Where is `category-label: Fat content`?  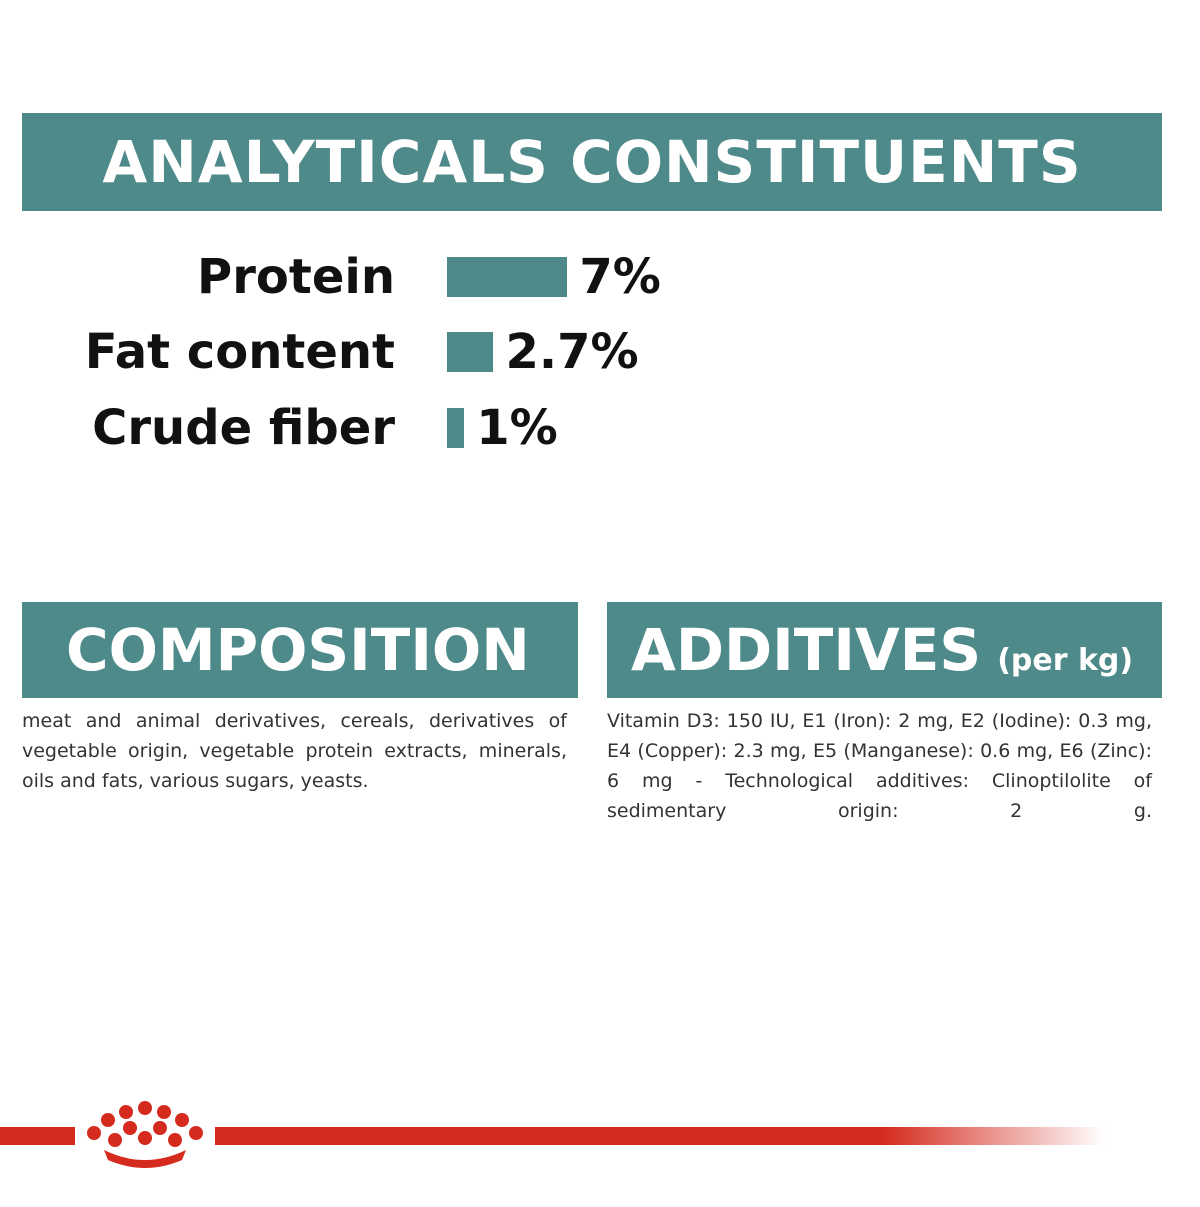 category-label: Fat content is located at coordinates (239, 352).